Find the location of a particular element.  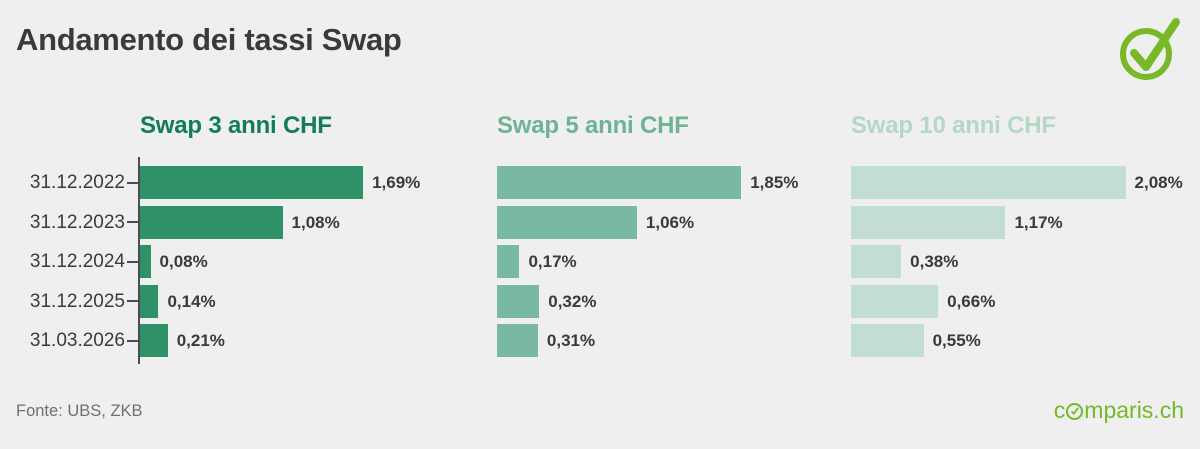

y-axis is located at coordinates (139, 260).